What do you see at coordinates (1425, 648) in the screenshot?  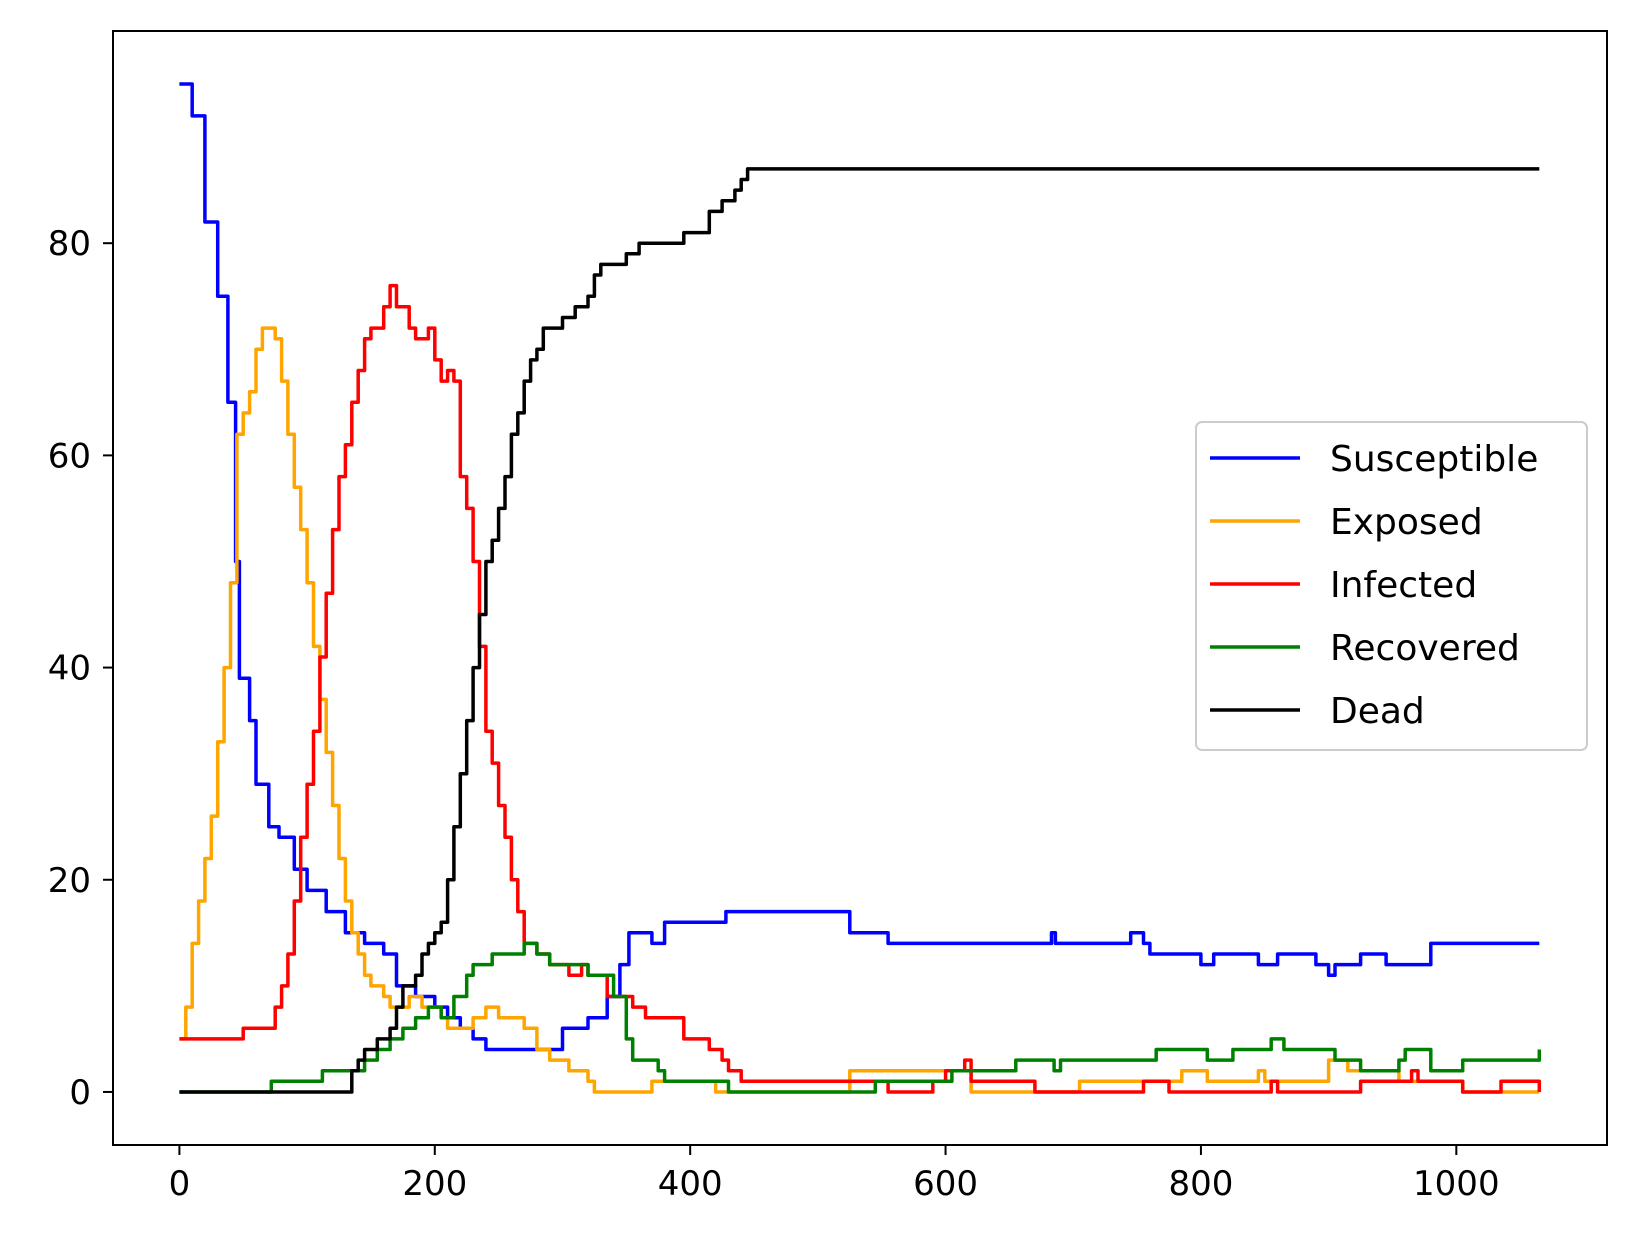 I see `legend-label-recovered: Recovered` at bounding box center [1425, 648].